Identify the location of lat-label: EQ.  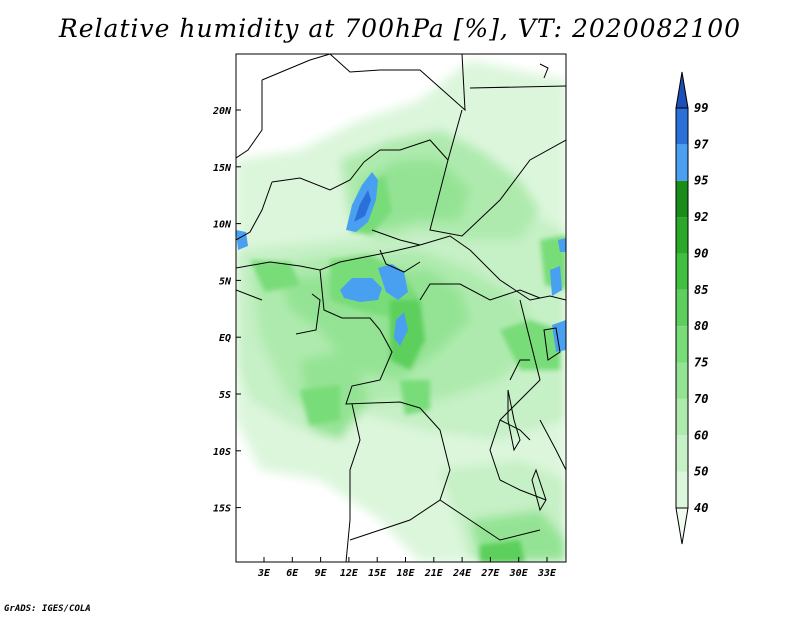
(225, 338).